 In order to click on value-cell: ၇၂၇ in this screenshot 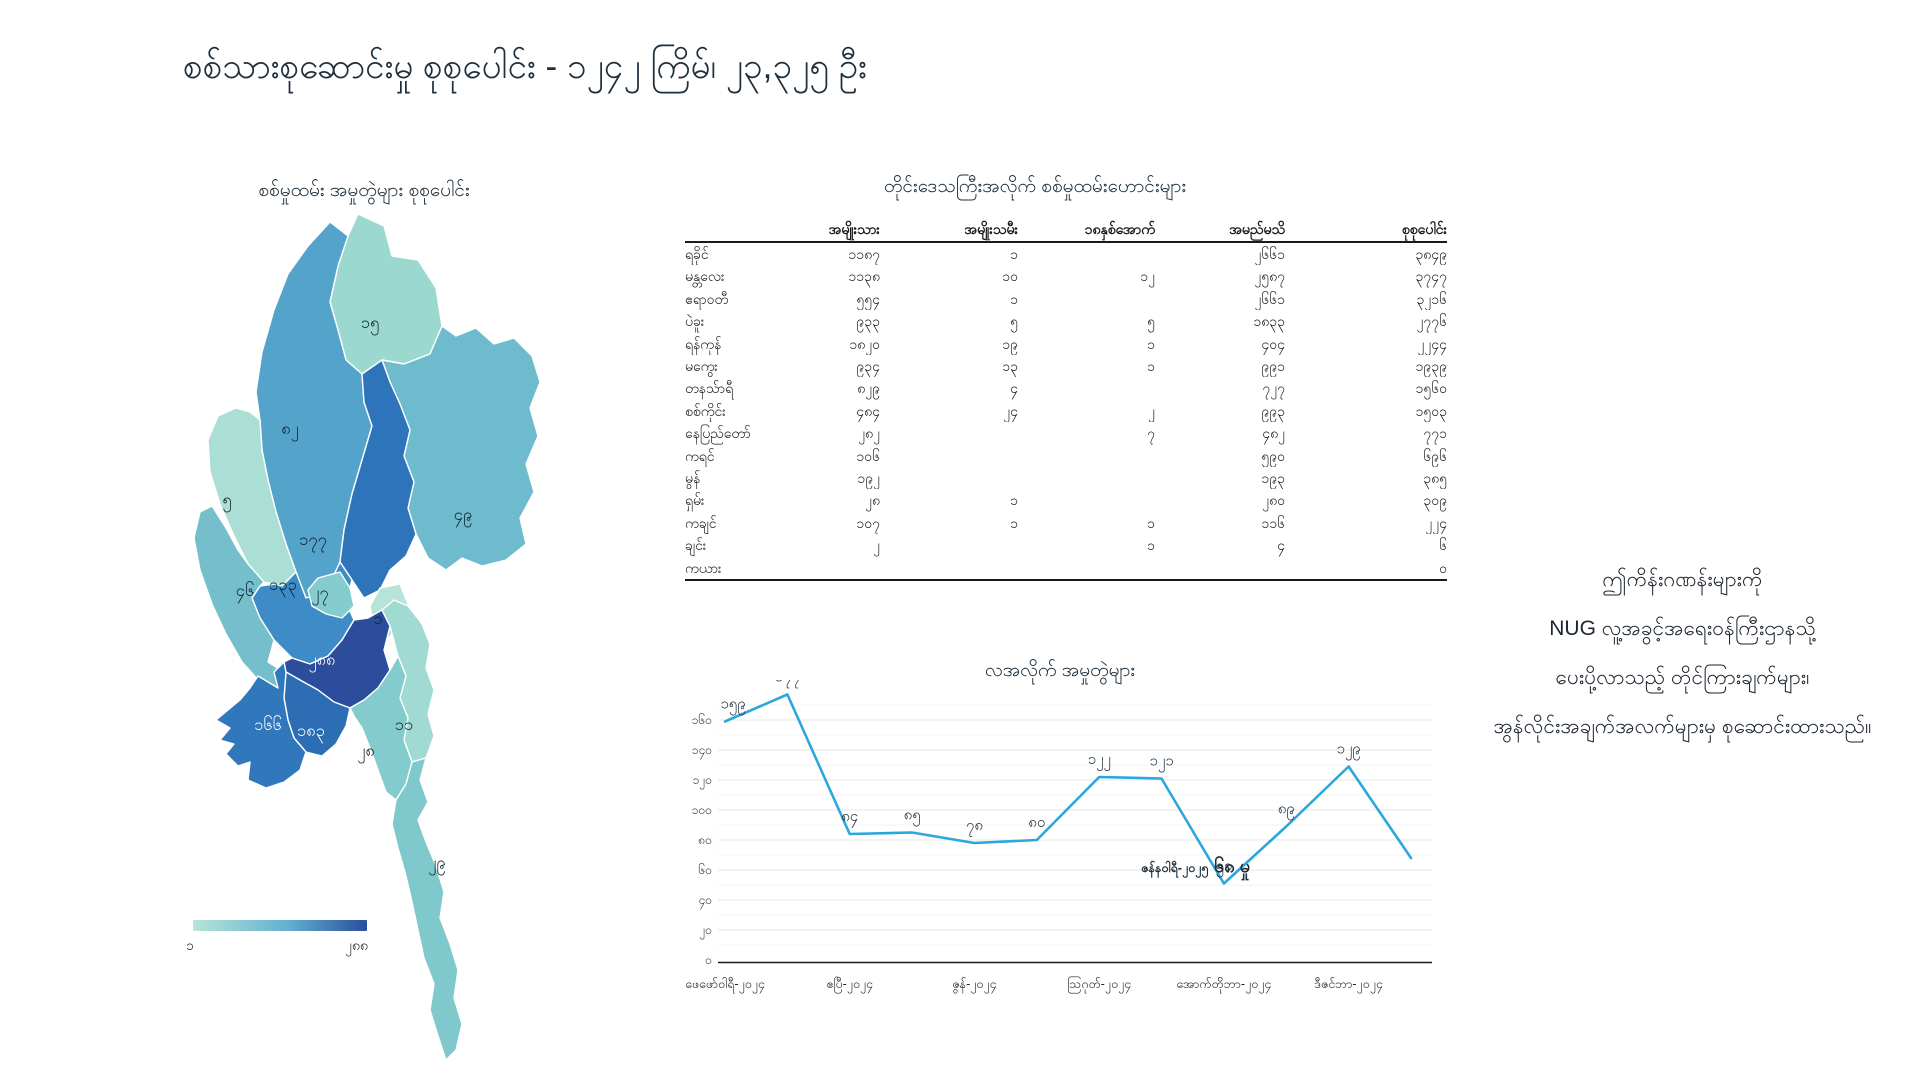, I will do `click(1273, 388)`.